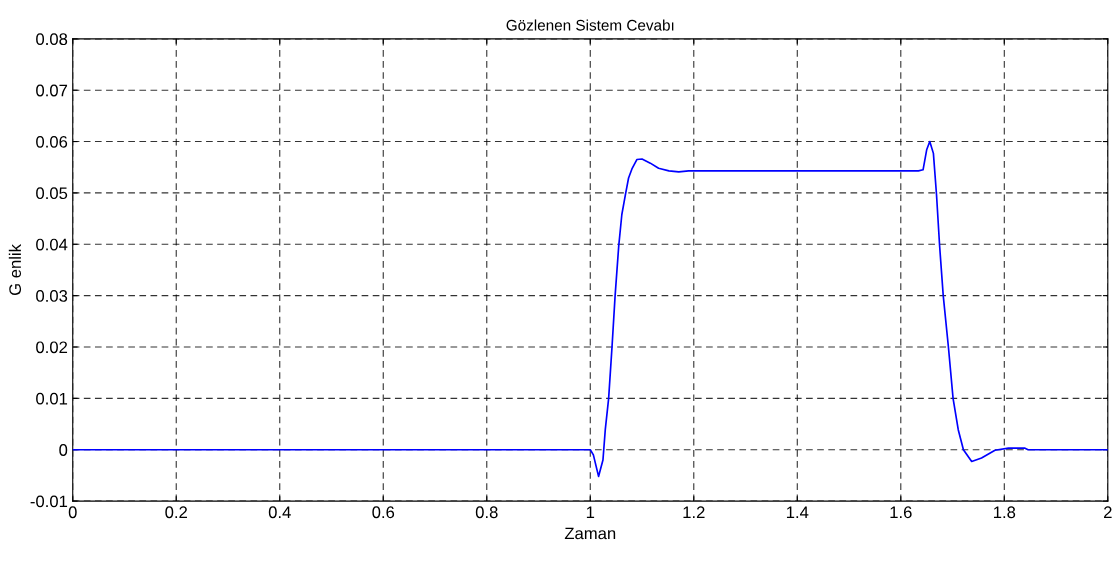 The image size is (1119, 563). Describe the element at coordinates (590, 512) in the screenshot. I see `x-tick-label: 1` at that location.